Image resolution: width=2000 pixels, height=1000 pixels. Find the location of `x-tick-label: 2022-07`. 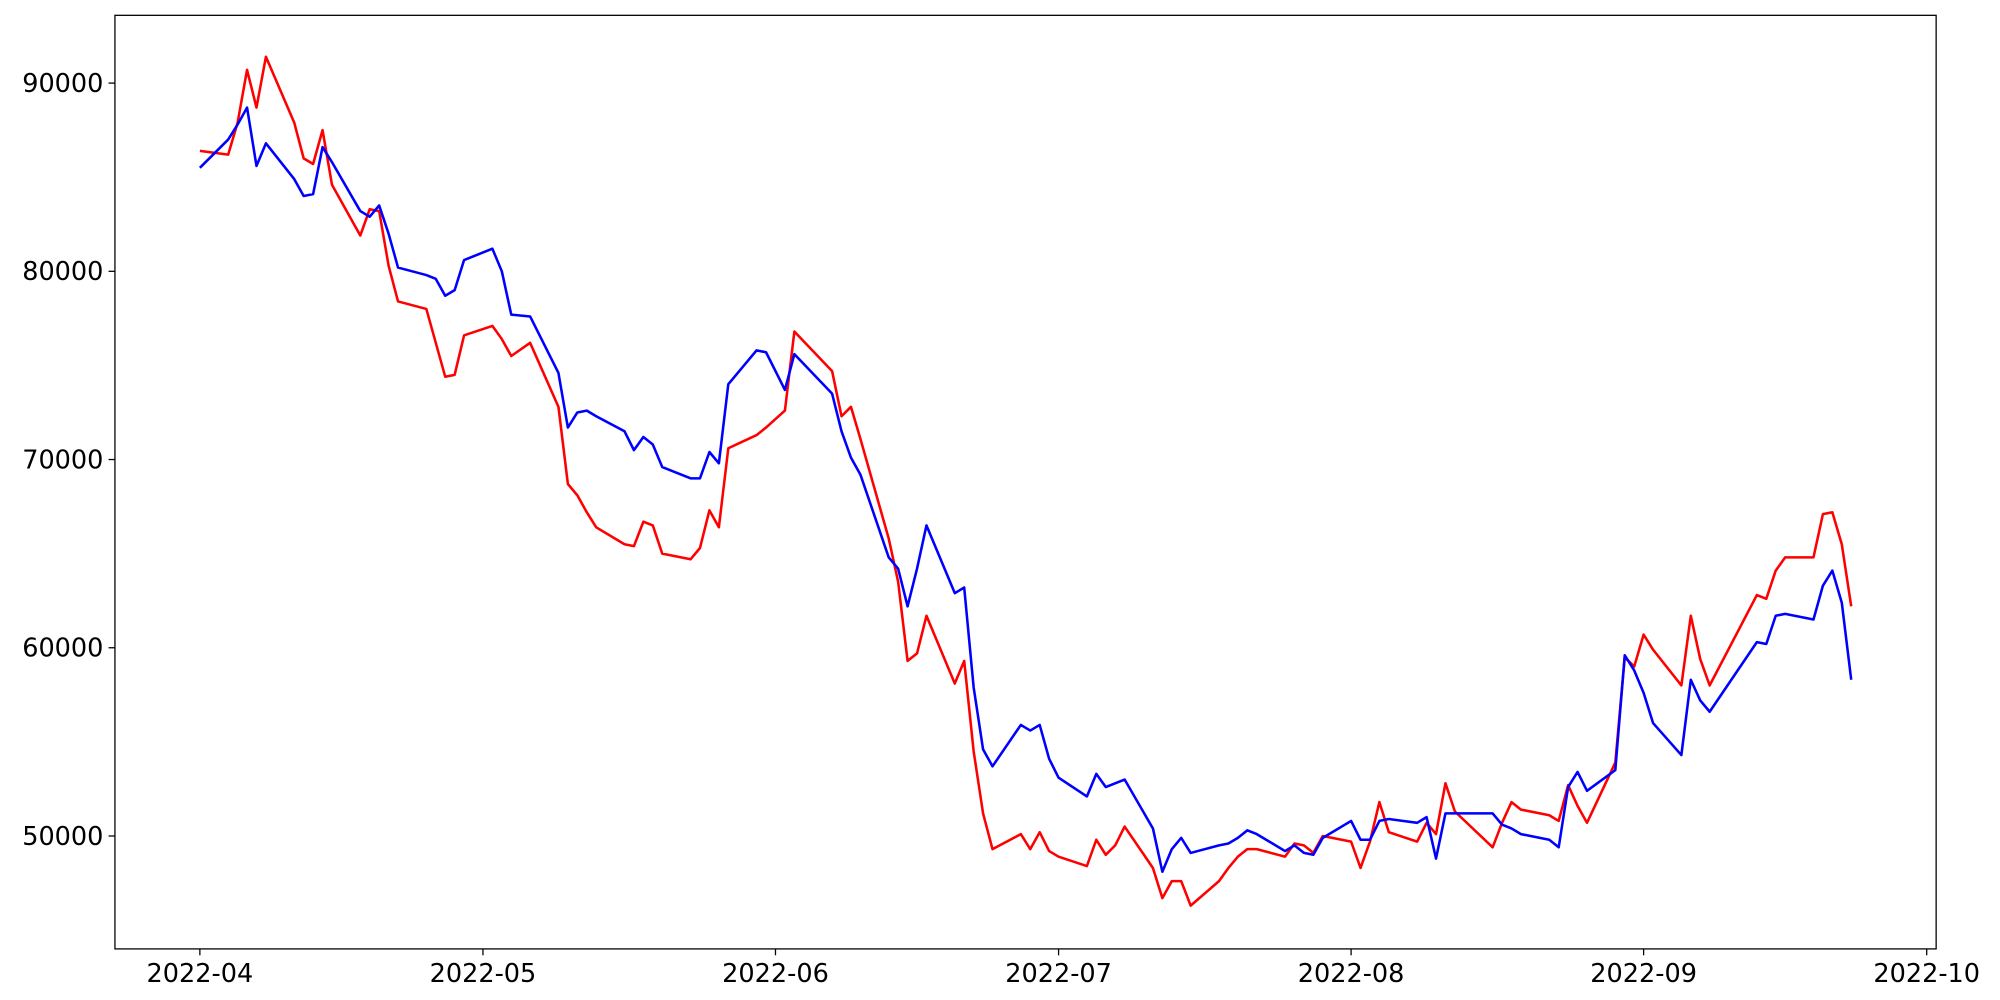

x-tick-label: 2022-07 is located at coordinates (1058, 974).